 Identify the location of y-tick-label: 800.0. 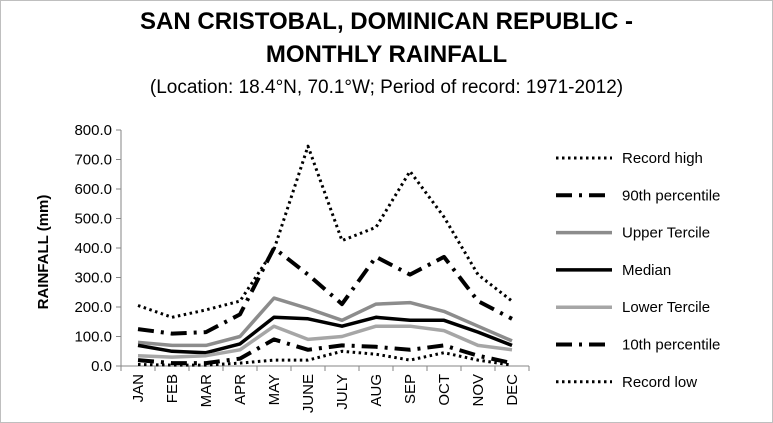
(93, 130).